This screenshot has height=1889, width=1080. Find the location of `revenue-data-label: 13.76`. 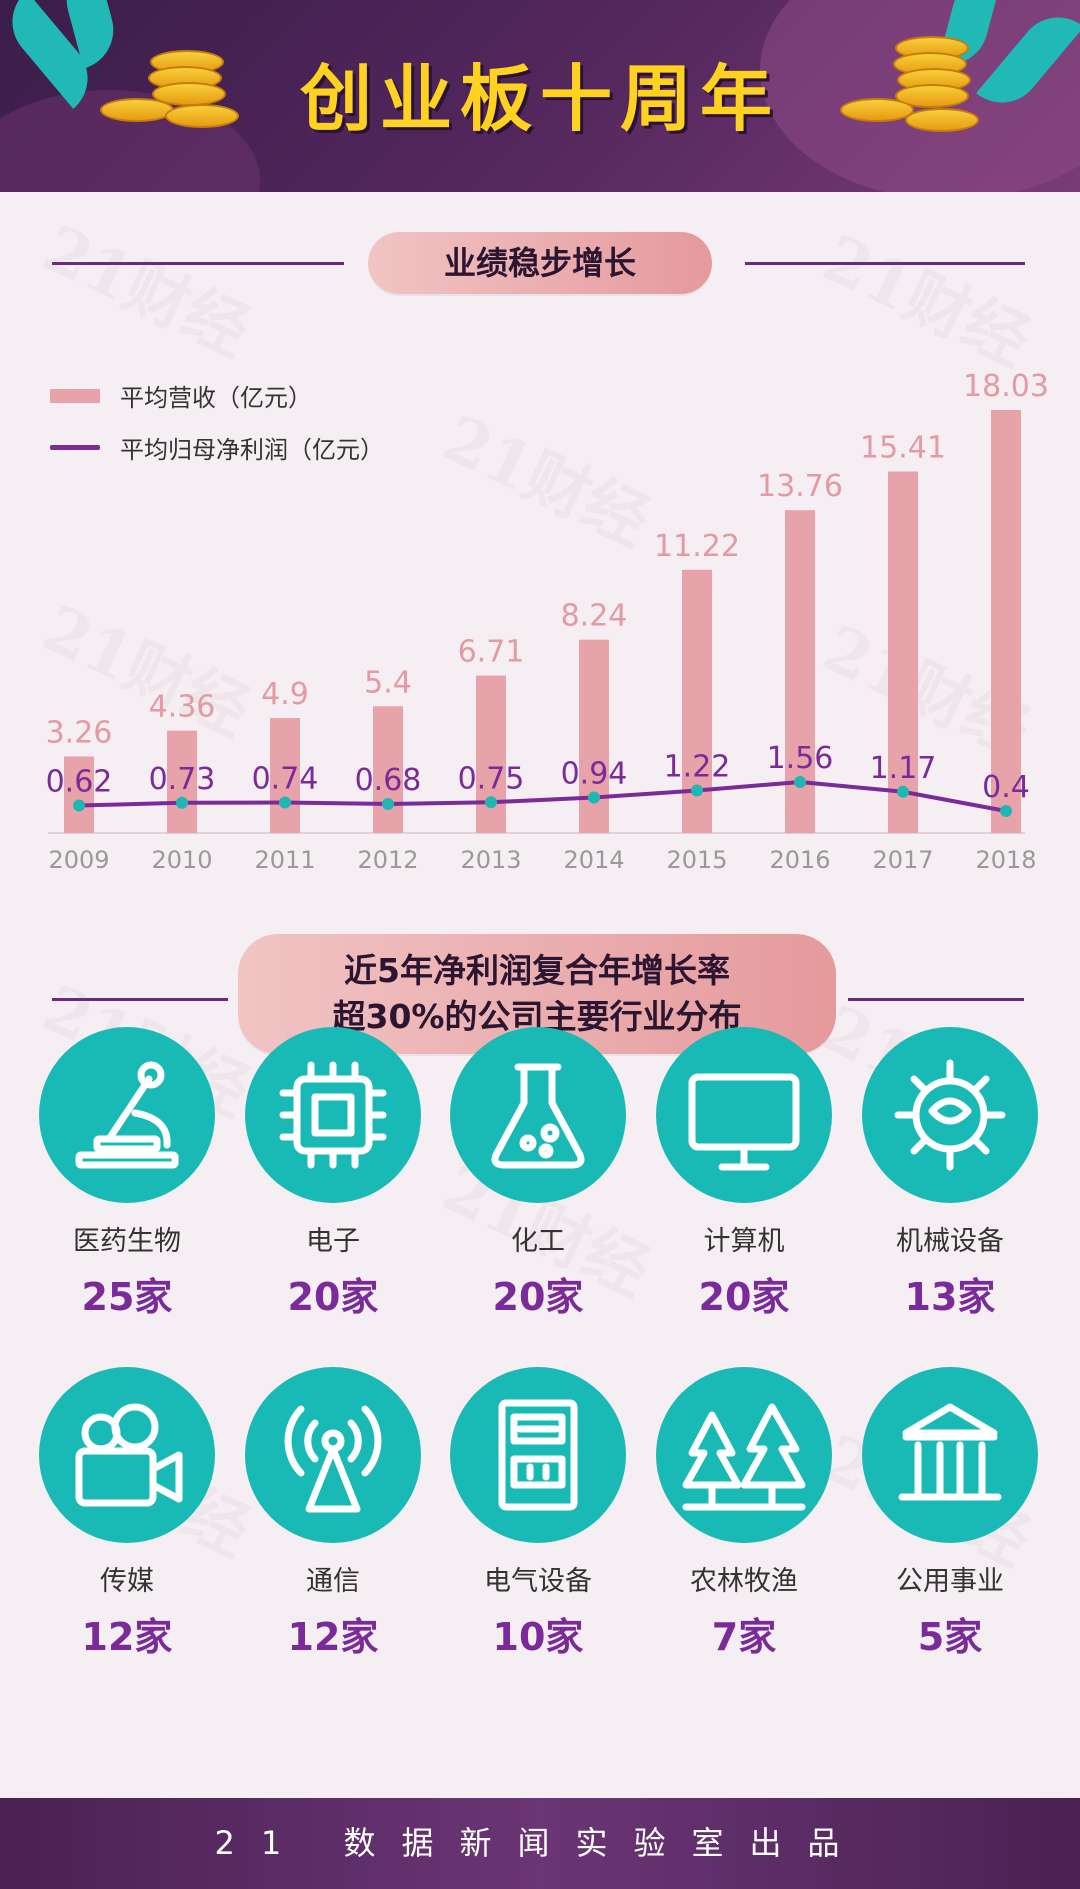

revenue-data-label: 13.76 is located at coordinates (800, 486).